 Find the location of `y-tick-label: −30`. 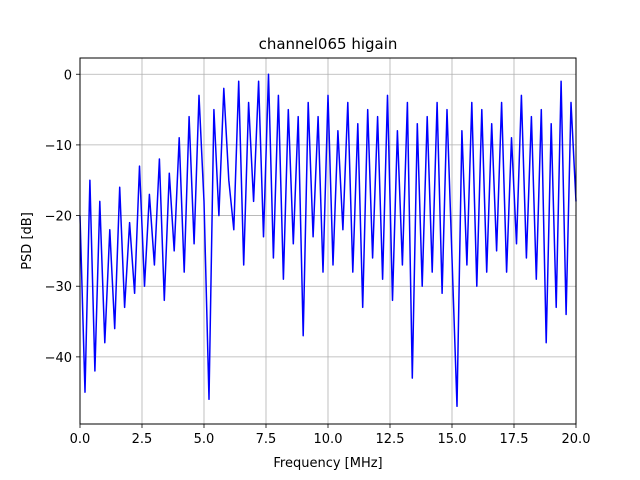

y-tick-label: −30 is located at coordinates (58, 287).